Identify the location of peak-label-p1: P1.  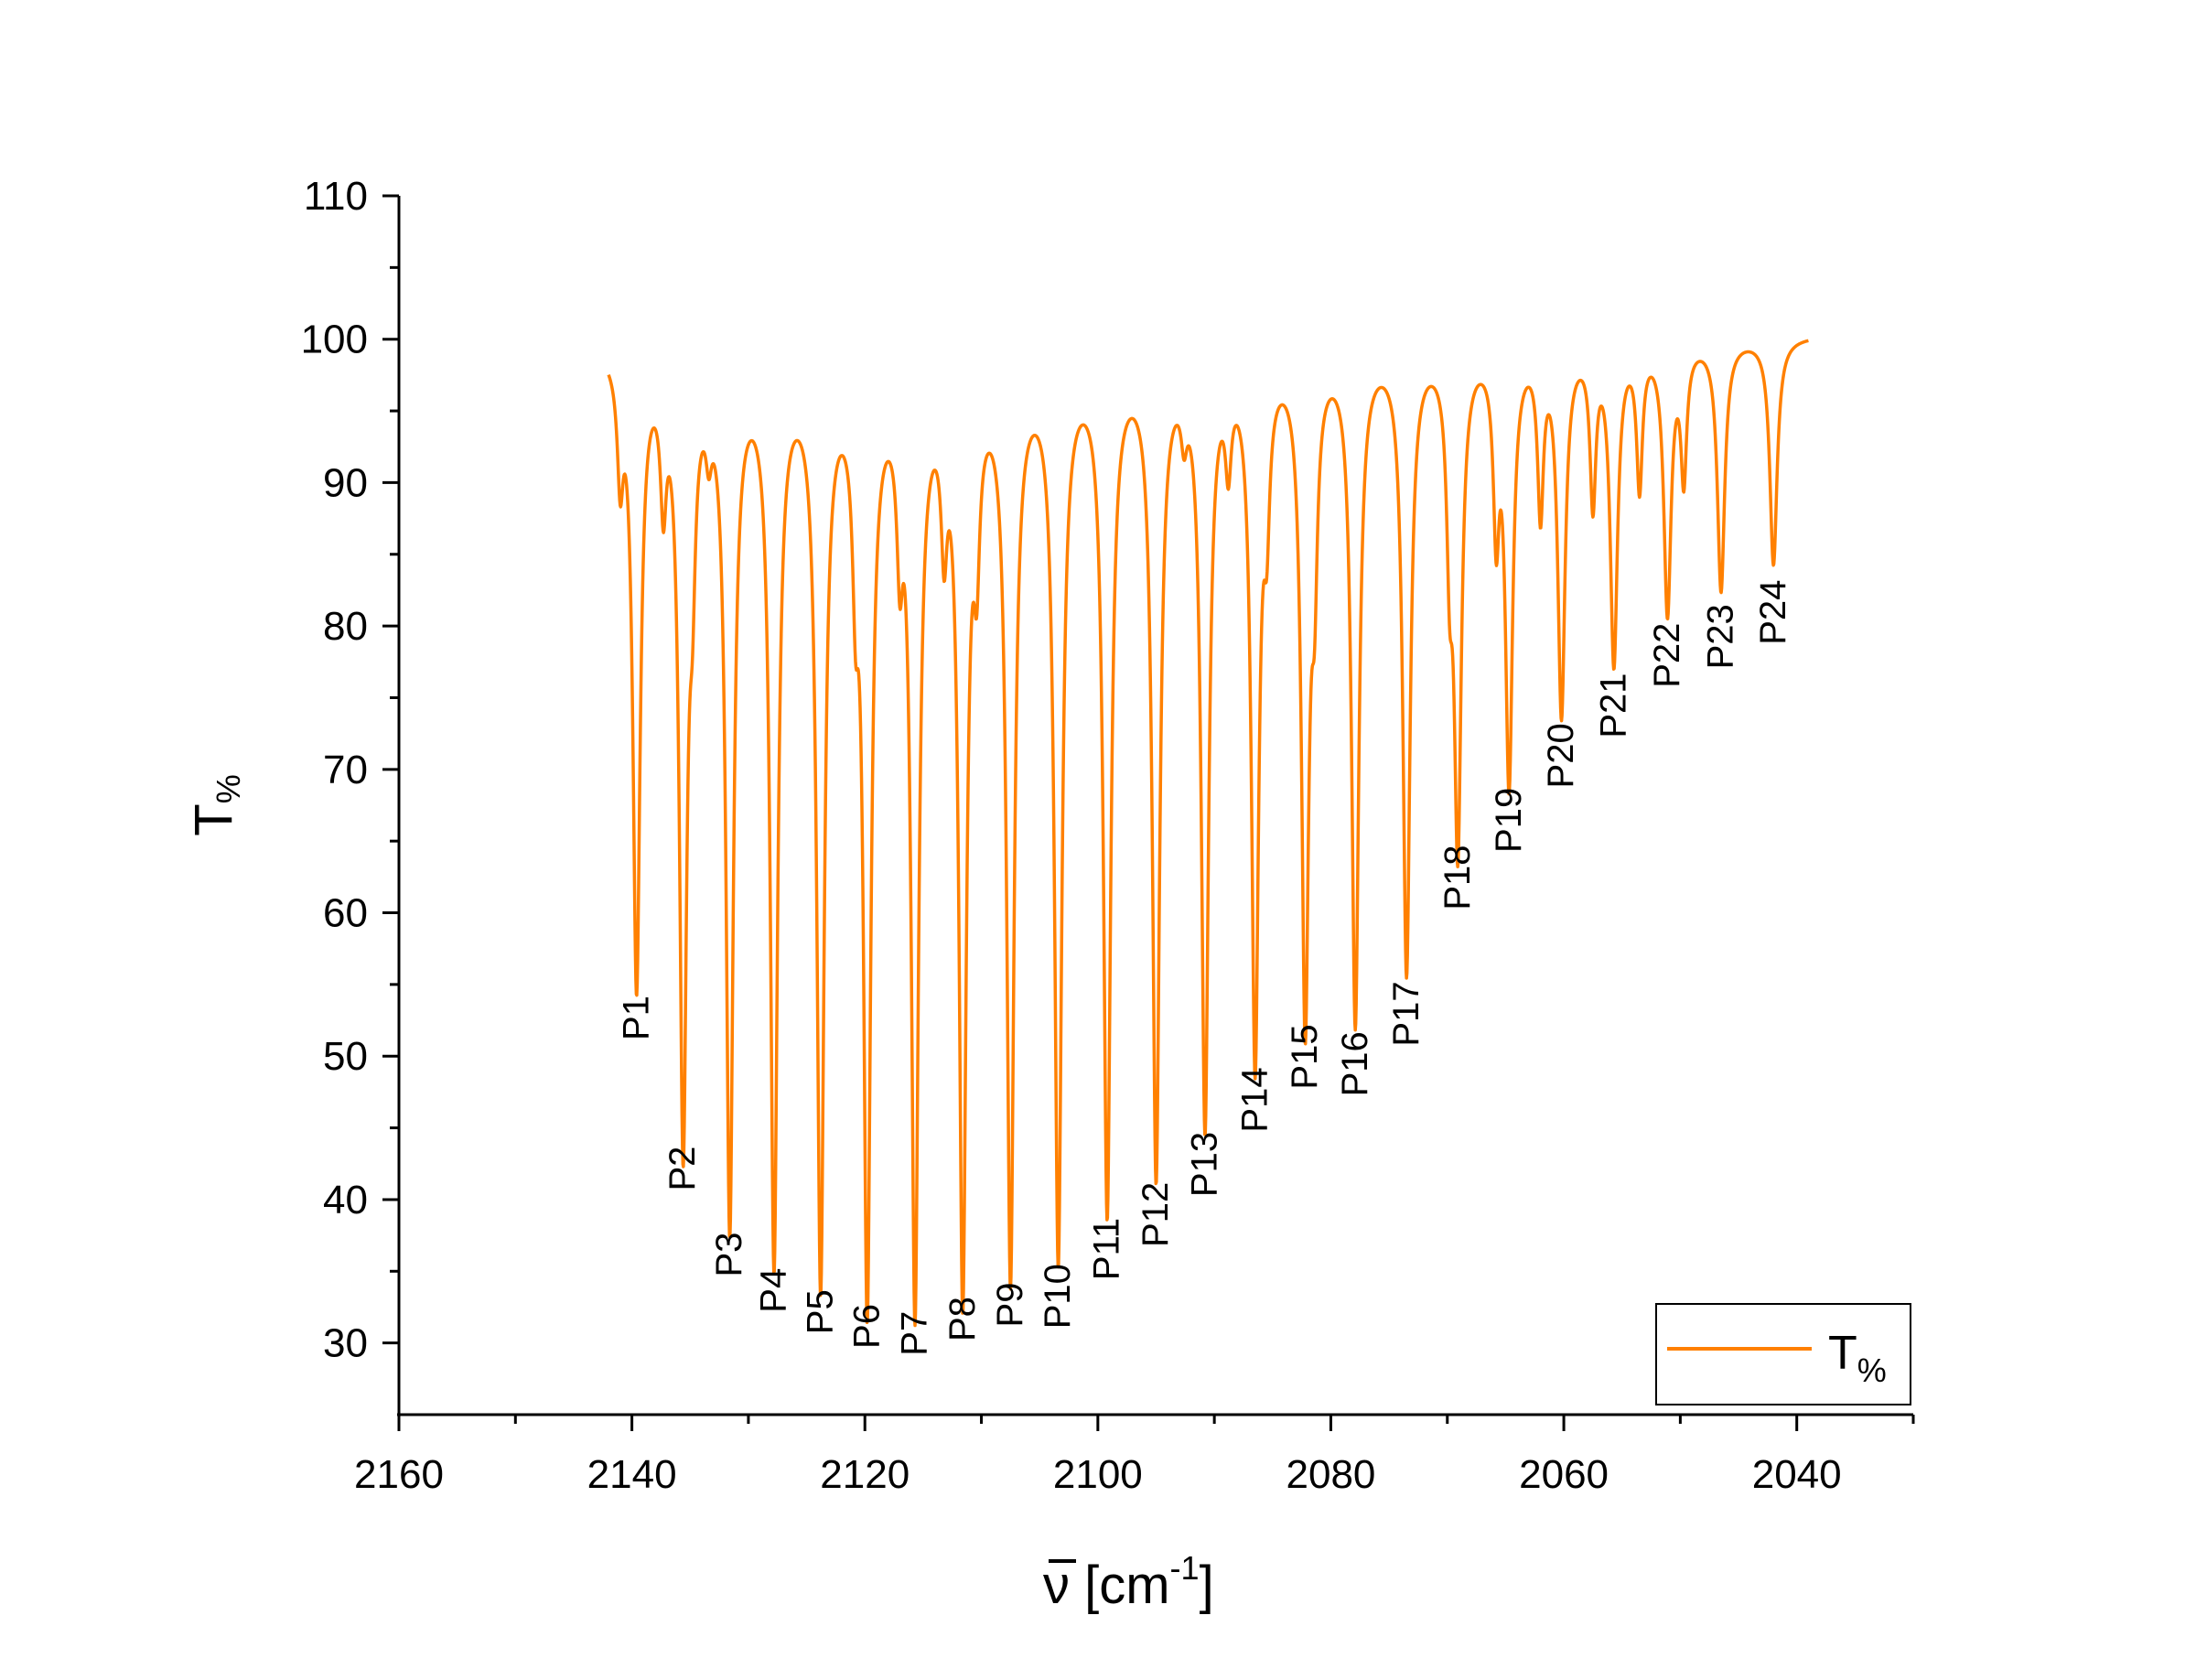
(636, 1018).